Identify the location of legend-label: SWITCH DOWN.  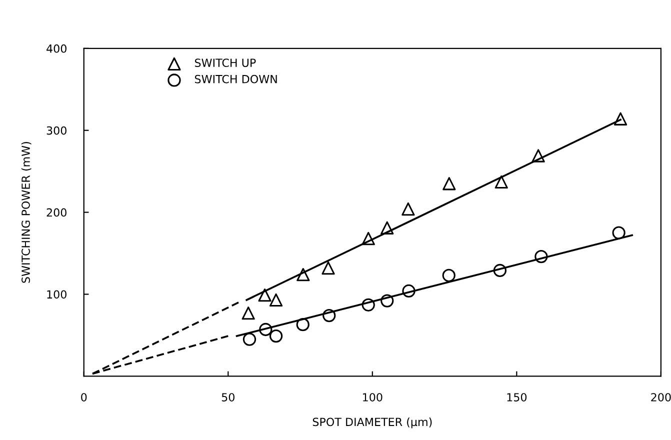
(235, 79).